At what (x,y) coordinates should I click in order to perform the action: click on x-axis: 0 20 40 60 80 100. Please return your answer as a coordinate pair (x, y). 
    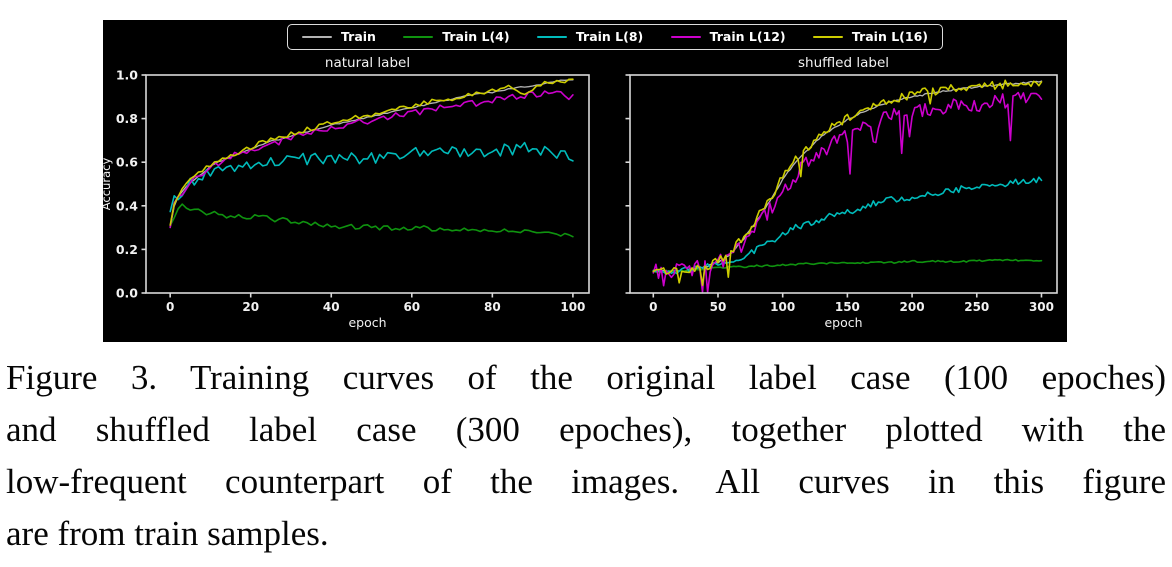
    Looking at the image, I should click on (375, 303).